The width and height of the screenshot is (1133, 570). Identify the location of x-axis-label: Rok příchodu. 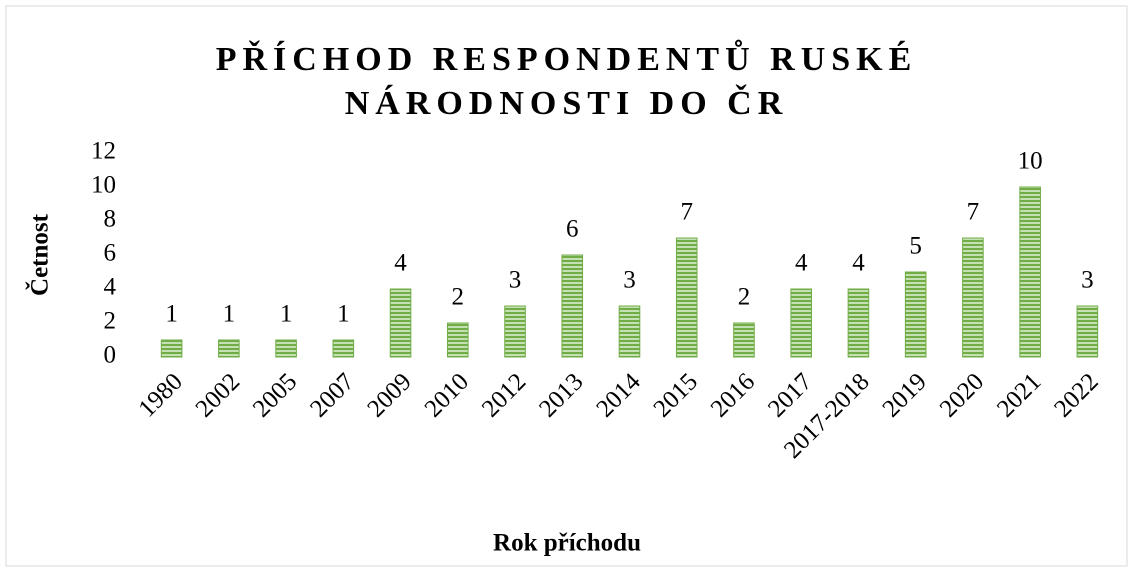
(567, 543).